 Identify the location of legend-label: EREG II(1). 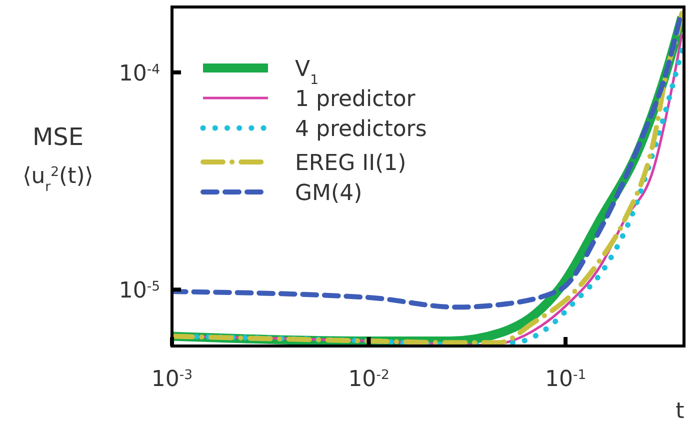
(350, 163).